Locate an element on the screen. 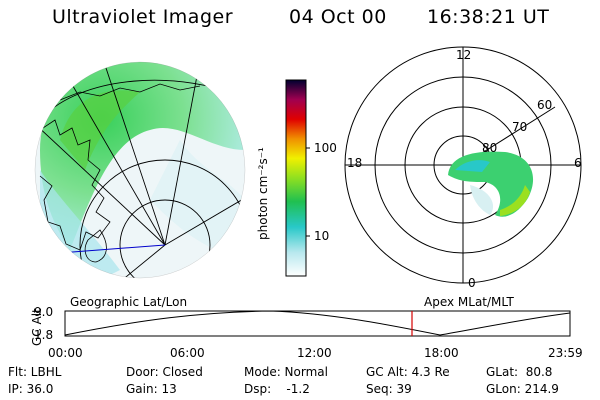 The width and height of the screenshot is (600, 400). xtick-0000: 00:00 is located at coordinates (65, 353).